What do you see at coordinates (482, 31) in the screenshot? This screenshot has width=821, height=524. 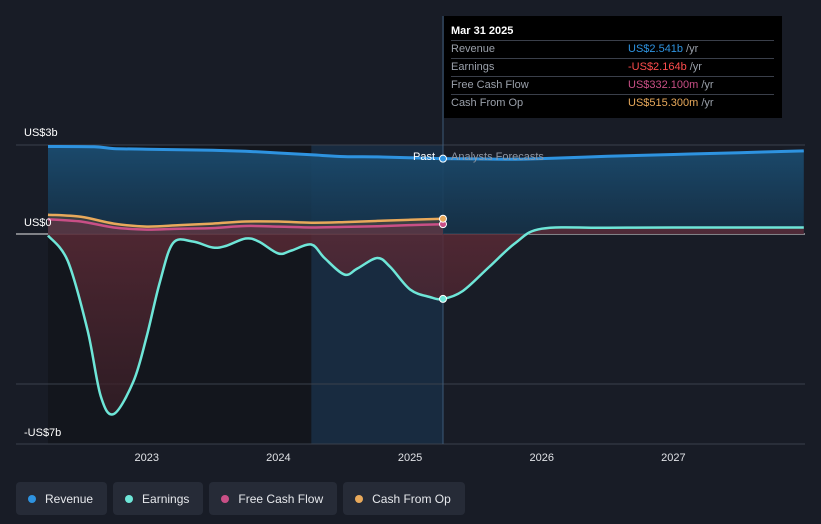 I see `tooltip-date: Mar 31 2025` at bounding box center [482, 31].